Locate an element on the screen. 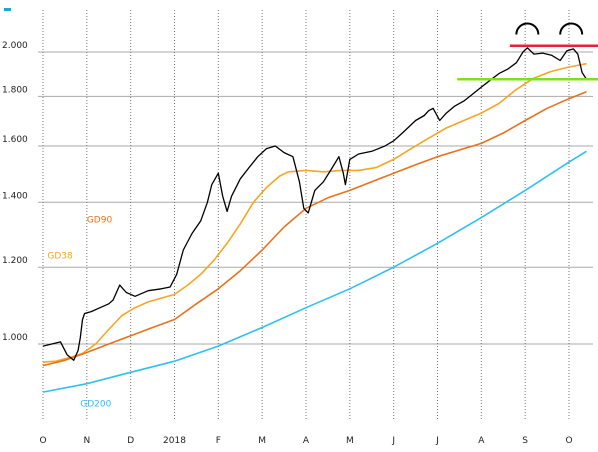 The image size is (598, 452). y-tick-label: 1.800 is located at coordinates (15, 90).